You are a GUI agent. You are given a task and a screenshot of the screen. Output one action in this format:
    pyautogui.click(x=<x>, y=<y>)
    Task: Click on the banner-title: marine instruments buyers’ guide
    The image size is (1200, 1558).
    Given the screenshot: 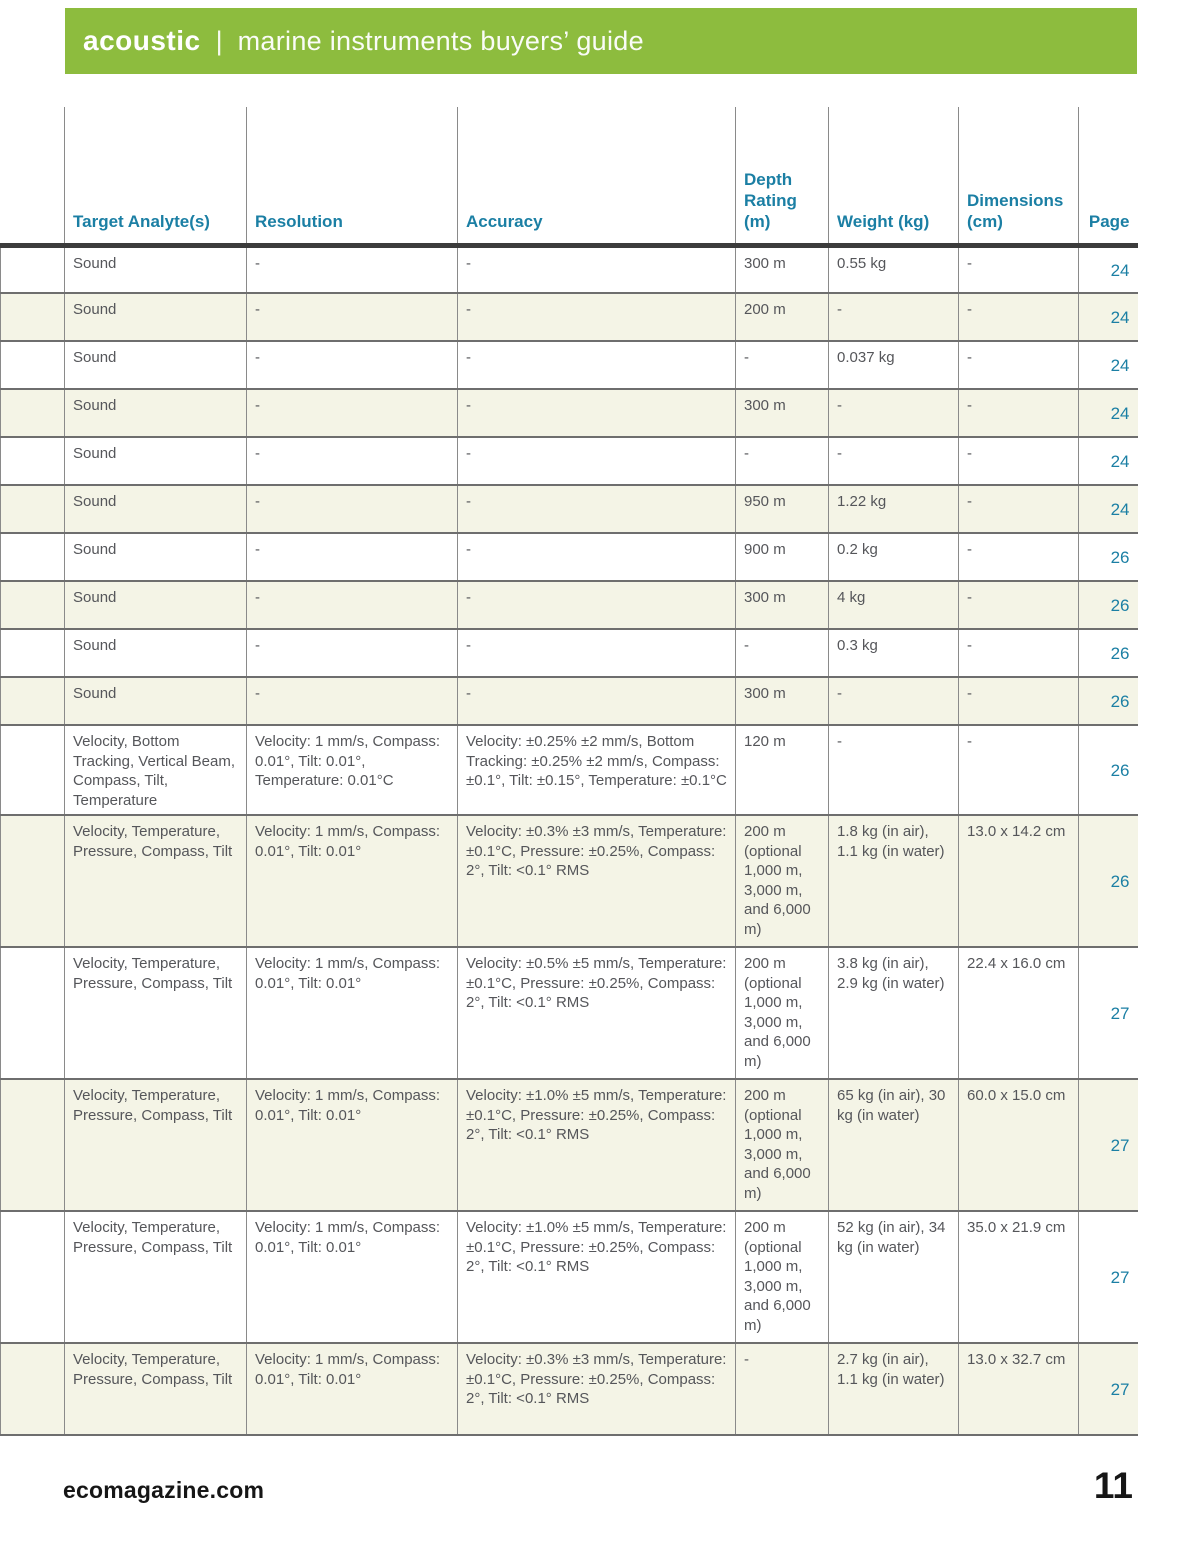 What is the action you would take?
    pyautogui.click(x=440, y=40)
    